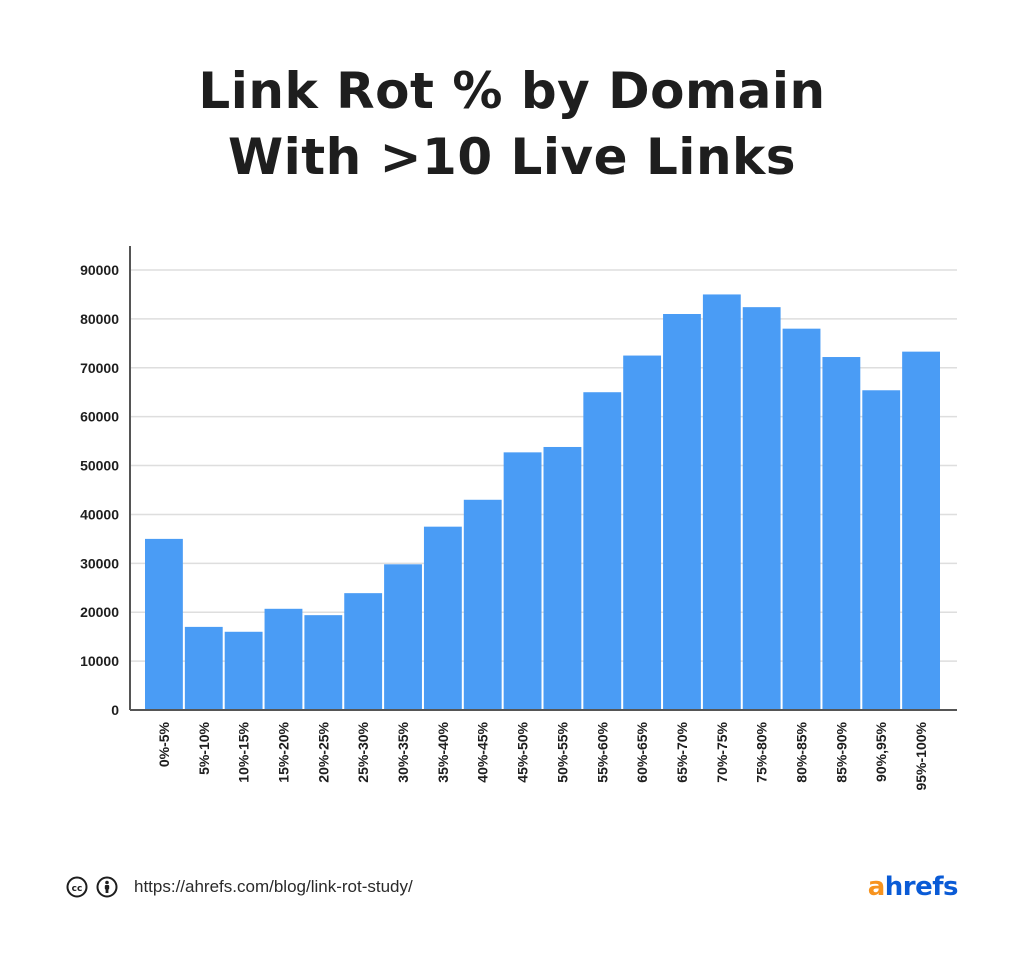 This screenshot has width=1024, height=968. What do you see at coordinates (99, 612) in the screenshot?
I see `y-tick-label: 20000` at bounding box center [99, 612].